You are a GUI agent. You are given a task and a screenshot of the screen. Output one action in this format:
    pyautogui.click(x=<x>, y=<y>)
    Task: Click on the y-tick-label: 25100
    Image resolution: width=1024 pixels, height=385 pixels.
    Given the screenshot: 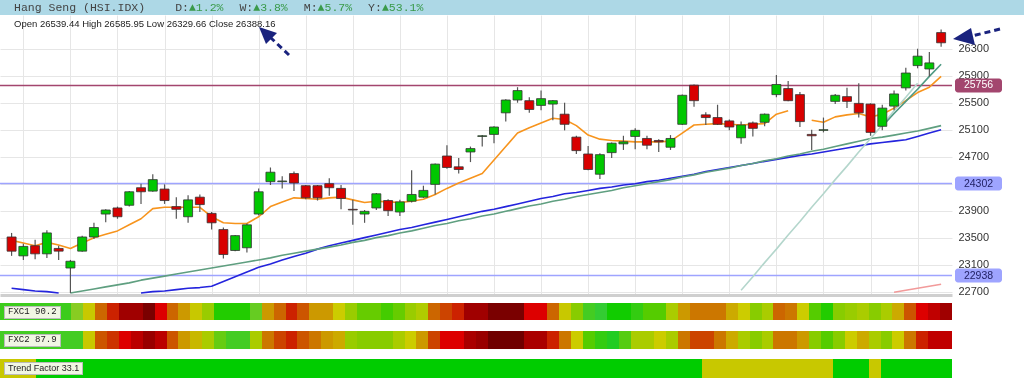 What is the action you would take?
    pyautogui.click(x=974, y=129)
    